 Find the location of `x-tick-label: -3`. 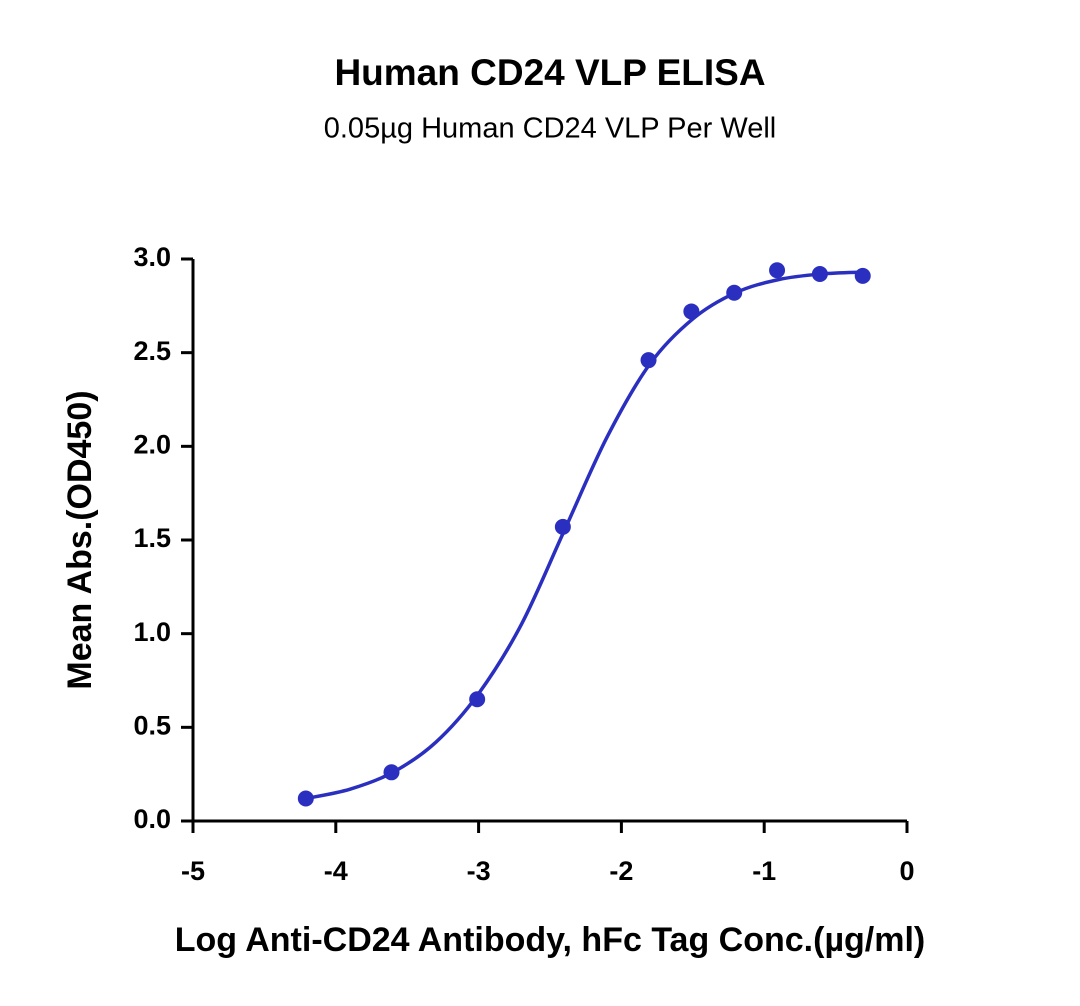

x-tick-label: -3 is located at coordinates (479, 871).